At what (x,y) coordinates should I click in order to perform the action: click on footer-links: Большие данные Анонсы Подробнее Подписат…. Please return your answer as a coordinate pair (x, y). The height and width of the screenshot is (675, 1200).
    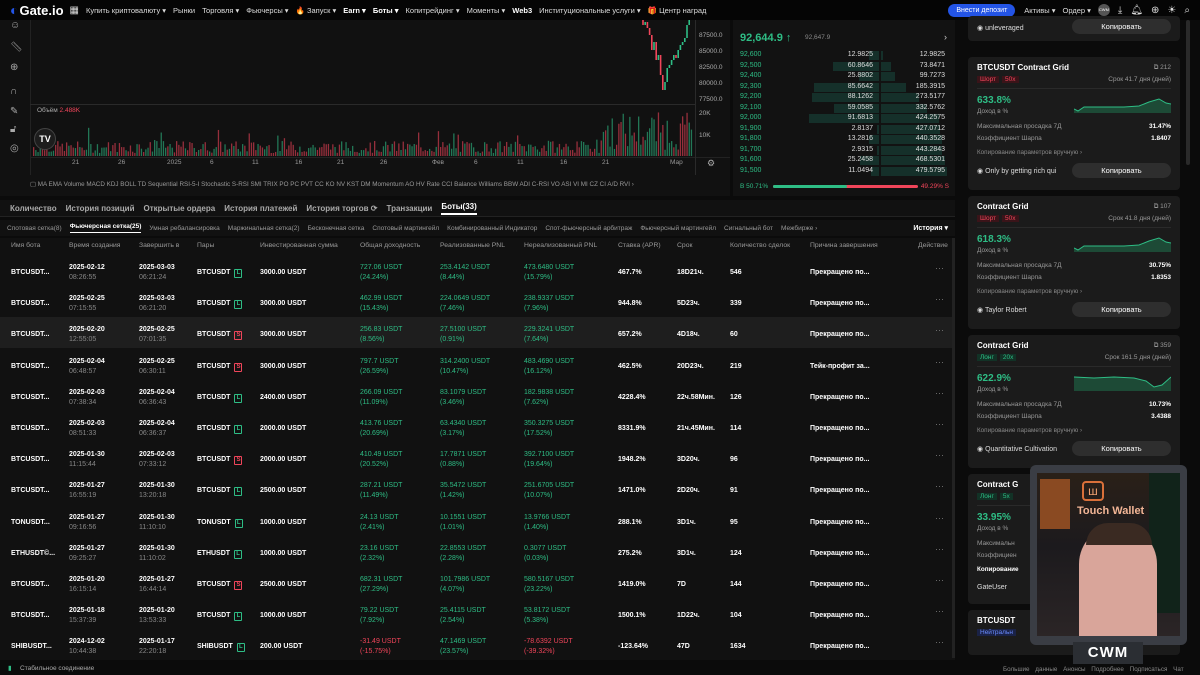
    Looking at the image, I should click on (1093, 669).